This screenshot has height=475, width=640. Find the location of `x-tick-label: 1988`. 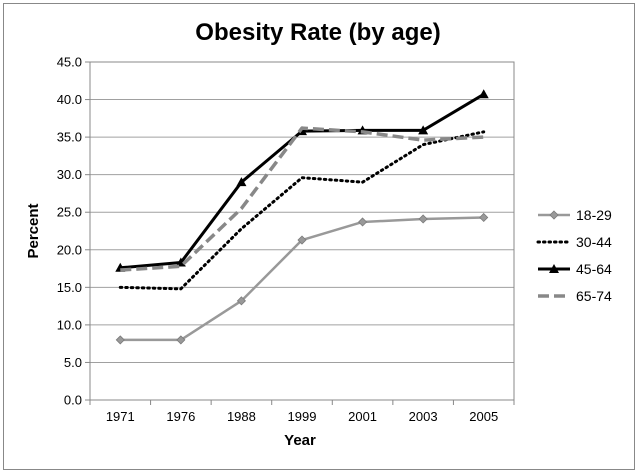

x-tick-label: 1988 is located at coordinates (241, 416).